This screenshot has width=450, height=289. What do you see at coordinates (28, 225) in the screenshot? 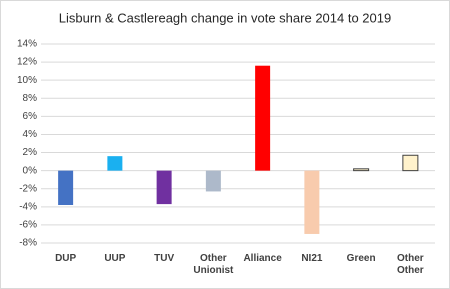
I see `y-tick-label: -6%` at bounding box center [28, 225].